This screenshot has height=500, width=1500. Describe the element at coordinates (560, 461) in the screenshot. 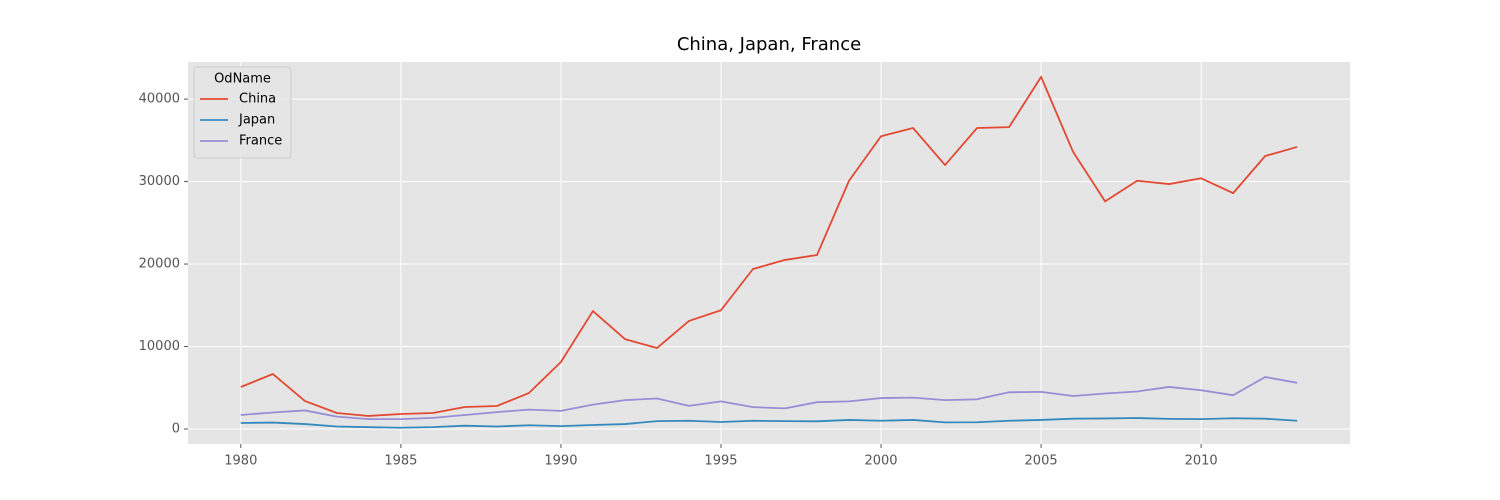

I see `x-tick-label: 1990` at that location.